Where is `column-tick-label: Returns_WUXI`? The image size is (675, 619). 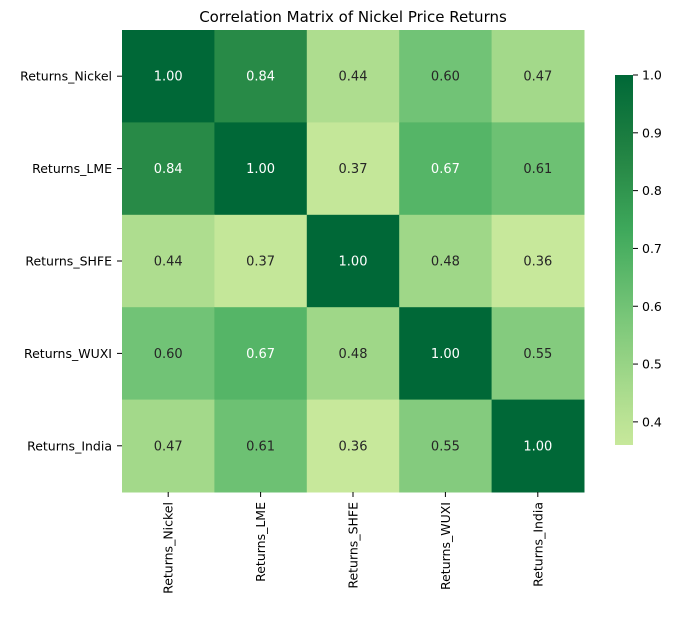 column-tick-label: Returns_WUXI is located at coordinates (445, 546).